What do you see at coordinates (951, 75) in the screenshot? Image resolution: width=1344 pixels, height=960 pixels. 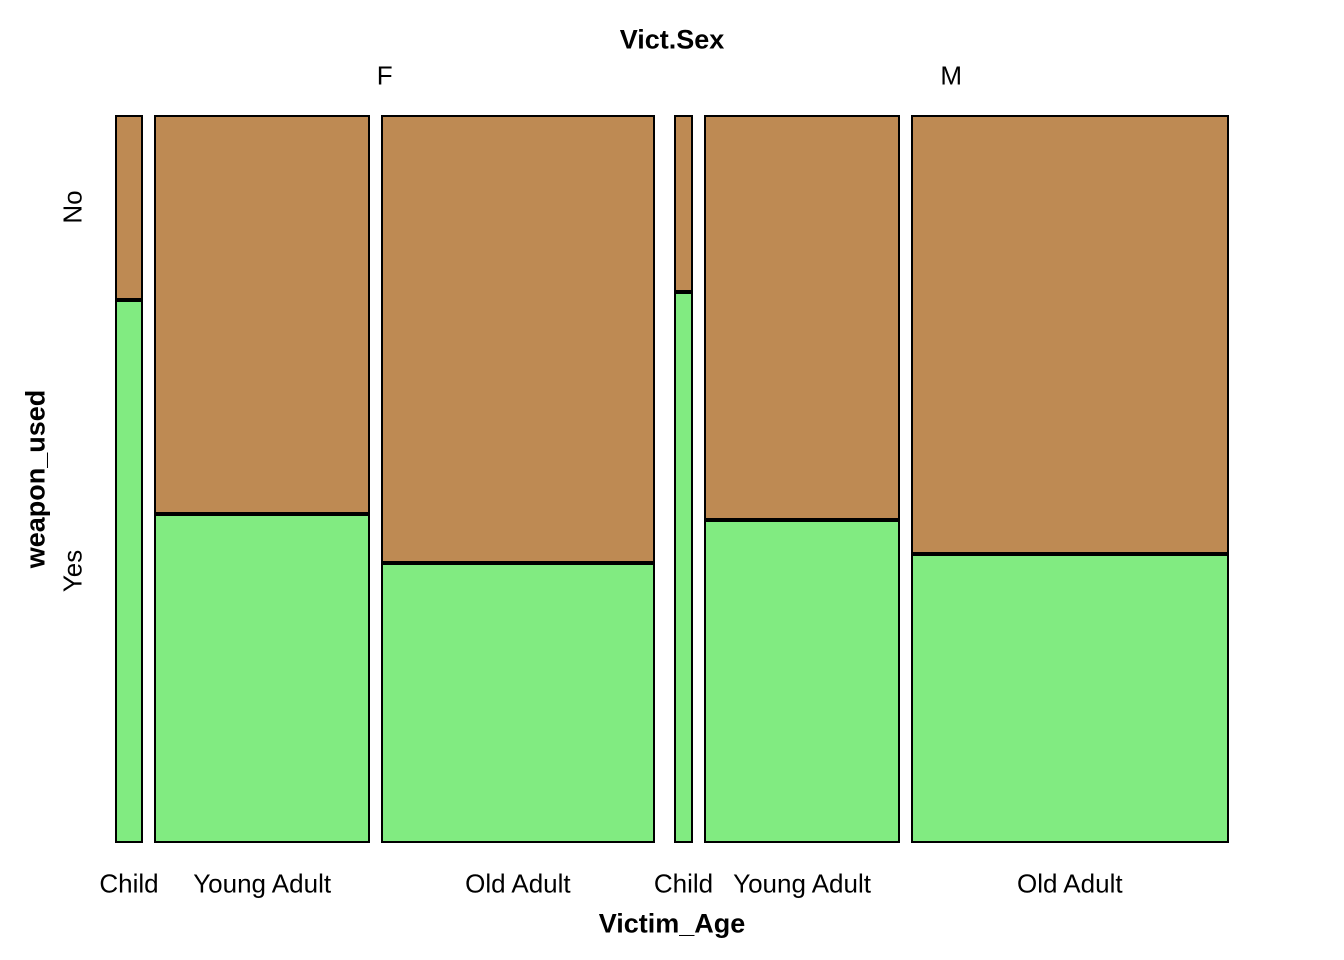 I see `group-label-m: M` at bounding box center [951, 75].